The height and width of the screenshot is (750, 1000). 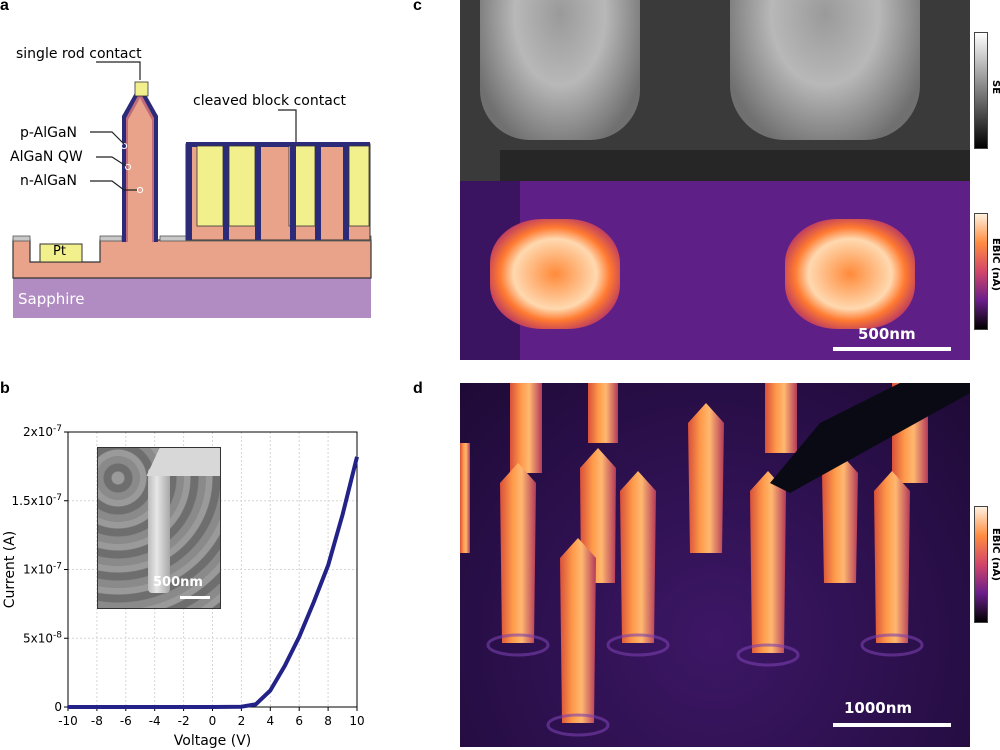 What do you see at coordinates (184, 721) in the screenshot?
I see `x-tick-label: -2` at bounding box center [184, 721].